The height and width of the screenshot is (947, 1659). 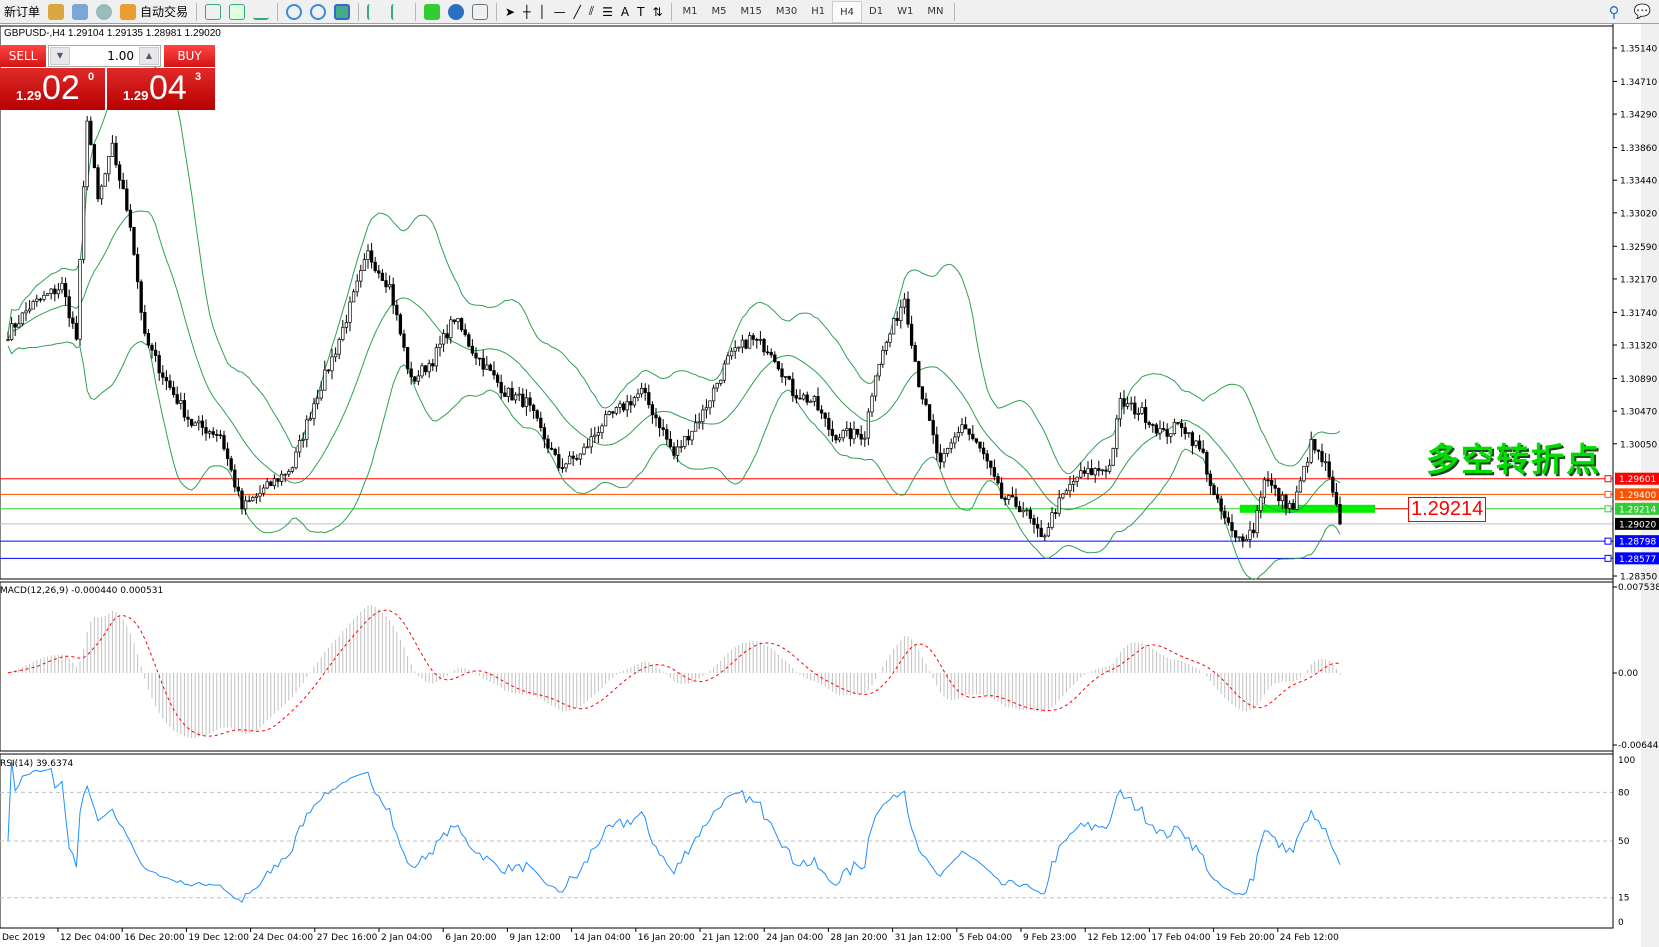 What do you see at coordinates (559, 11) in the screenshot?
I see `horizontal-line-icon: —` at bounding box center [559, 11].